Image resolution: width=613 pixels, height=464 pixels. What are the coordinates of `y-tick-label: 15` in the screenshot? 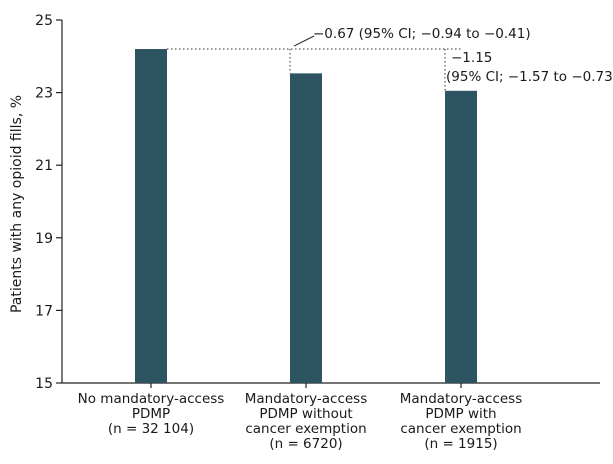 It's located at (44, 384).